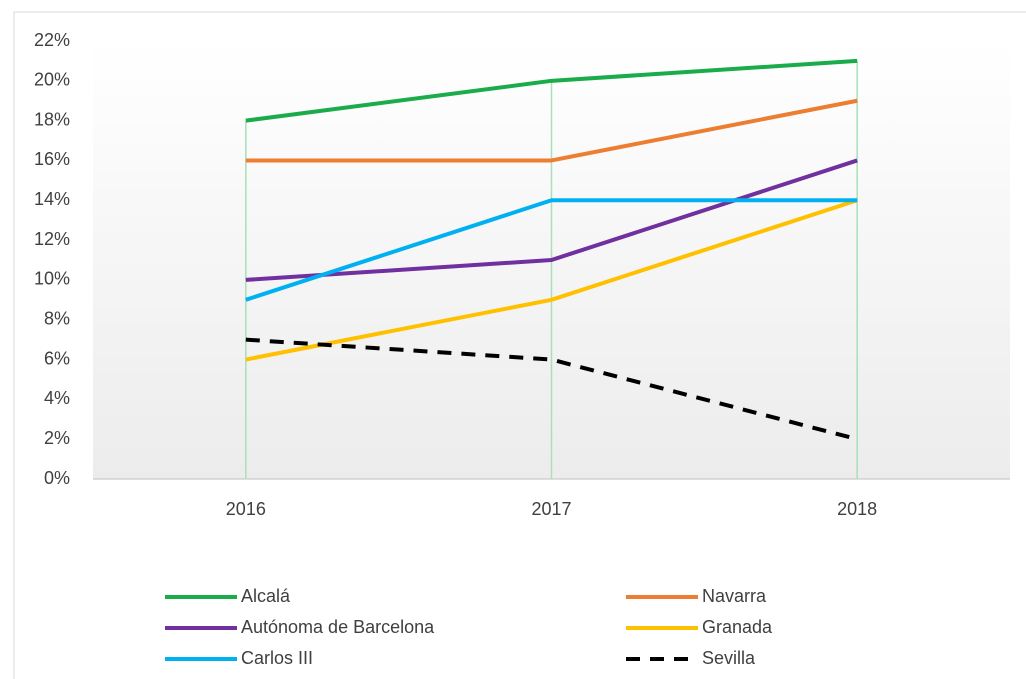 This screenshot has height=679, width=1026. I want to click on legend-label: Navarra, so click(734, 596).